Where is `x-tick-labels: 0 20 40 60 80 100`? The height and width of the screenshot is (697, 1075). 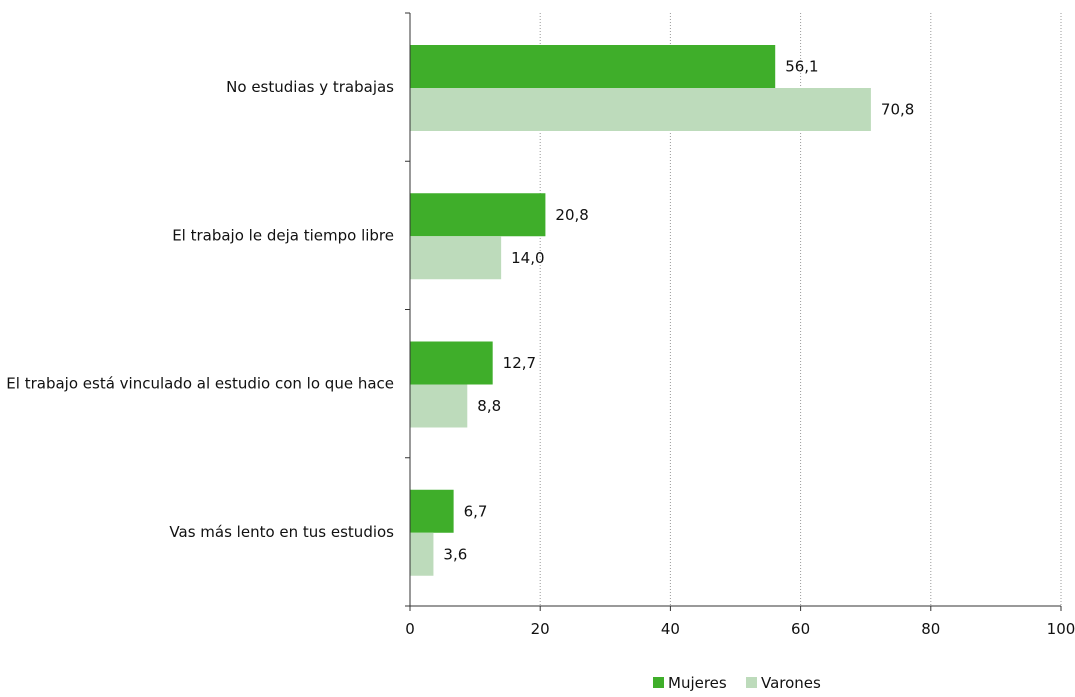
x-tick-labels: 0 20 40 60 80 100 is located at coordinates (740, 629).